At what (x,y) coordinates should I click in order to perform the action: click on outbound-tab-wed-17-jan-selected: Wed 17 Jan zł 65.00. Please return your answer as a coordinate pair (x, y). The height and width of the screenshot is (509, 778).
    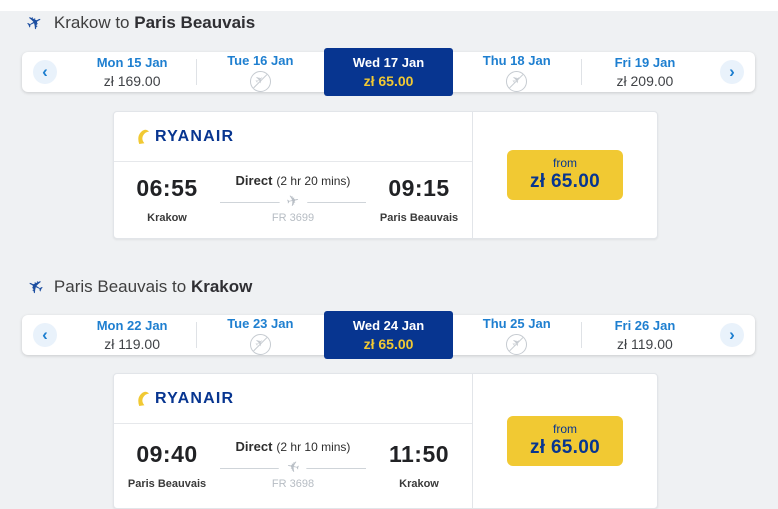
    Looking at the image, I should click on (388, 72).